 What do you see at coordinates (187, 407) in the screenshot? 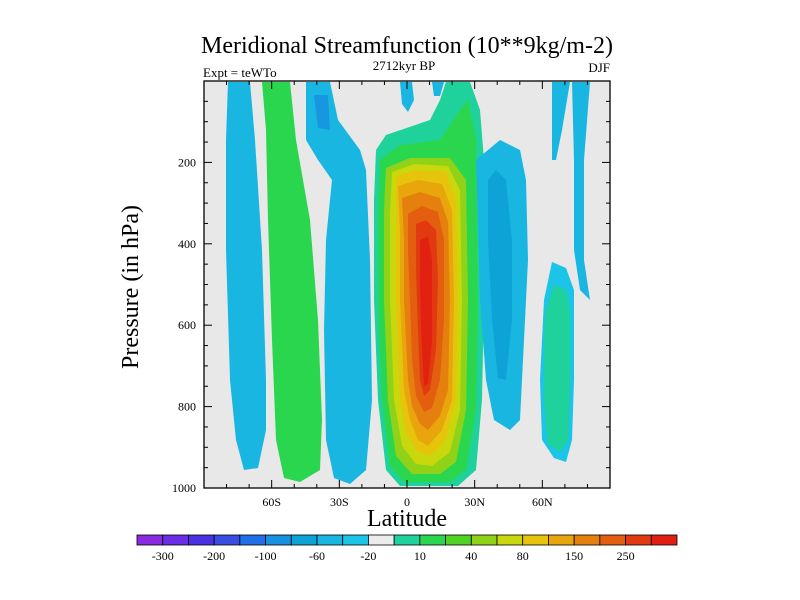
I see `y-tick-label: 800` at bounding box center [187, 407].